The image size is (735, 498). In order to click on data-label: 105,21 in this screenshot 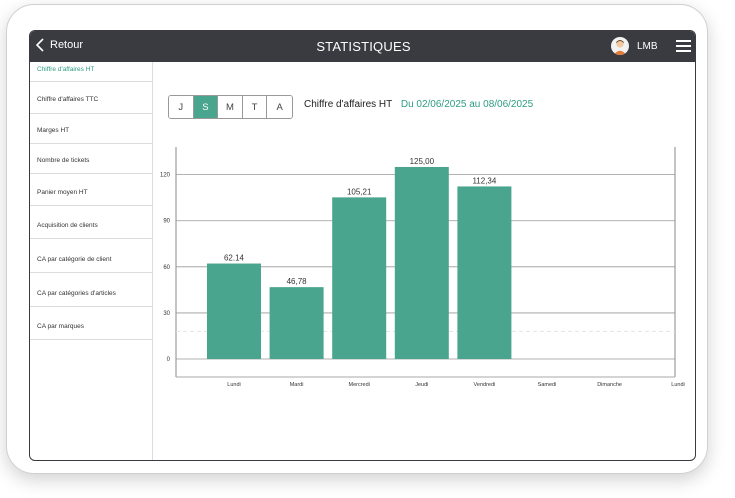, I will do `click(359, 191)`.